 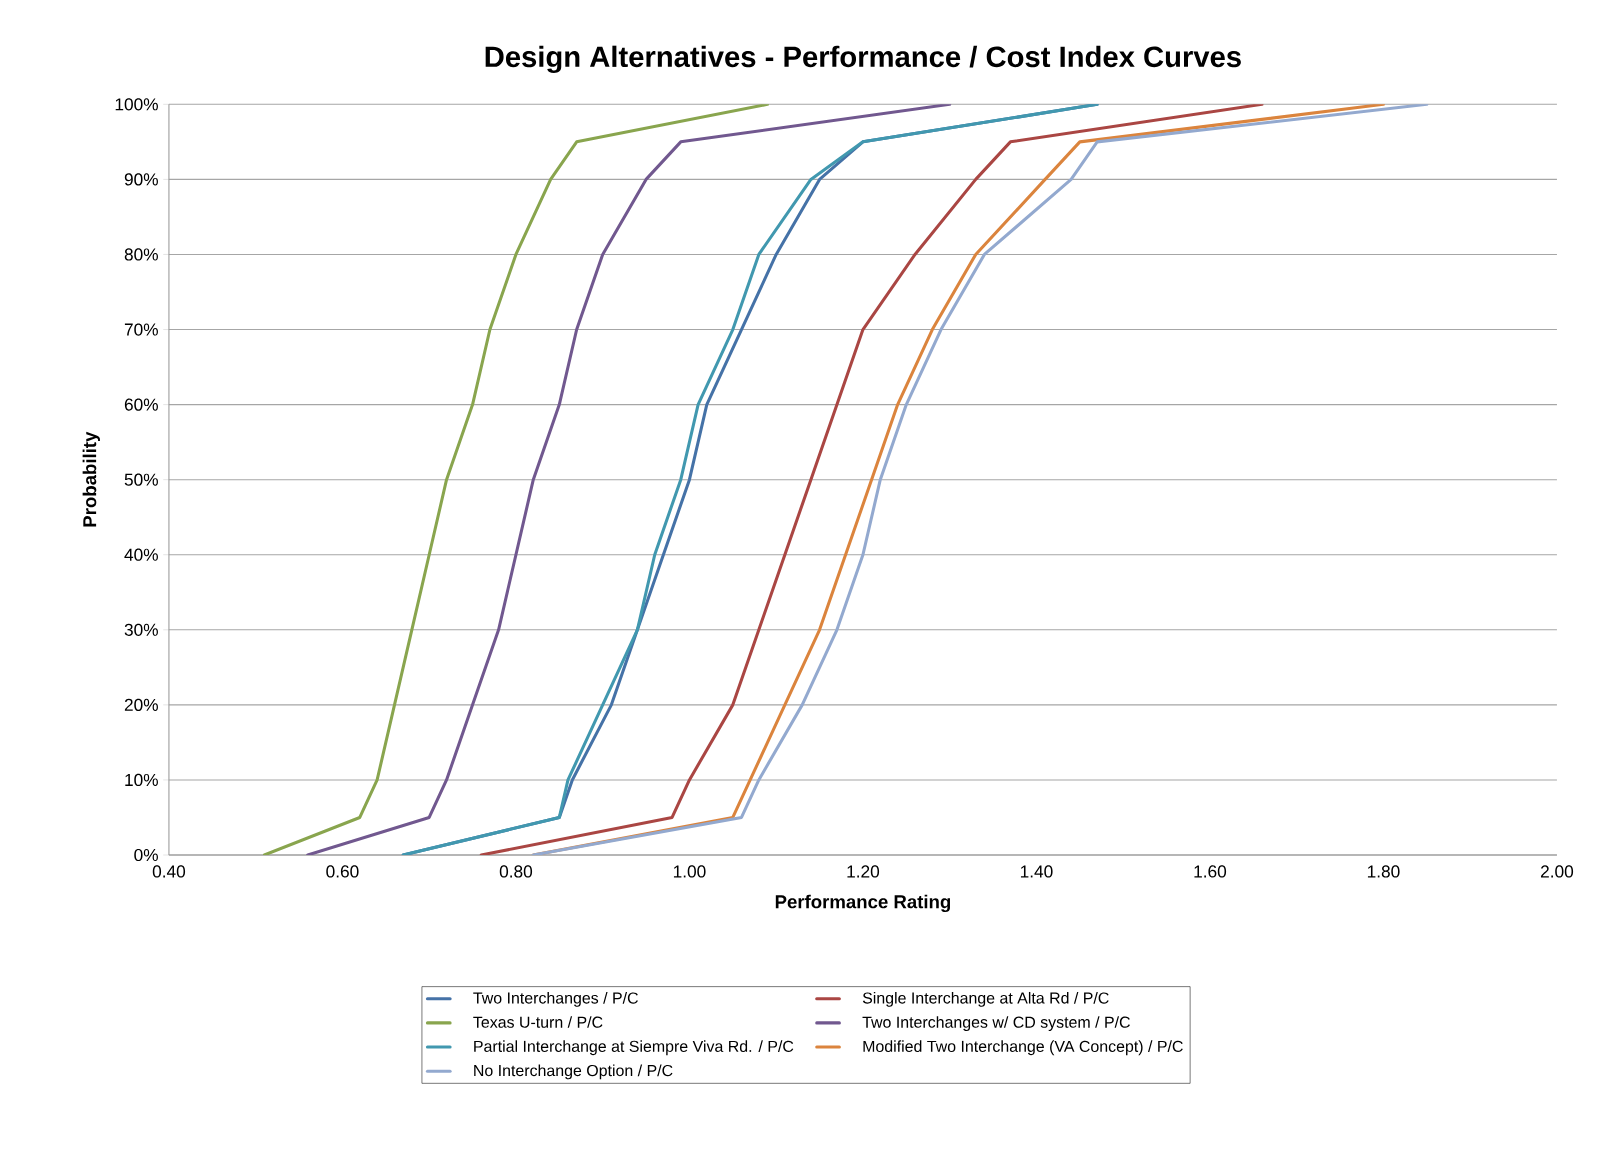 What do you see at coordinates (1383, 871) in the screenshot?
I see `x-tick-label: 1.80` at bounding box center [1383, 871].